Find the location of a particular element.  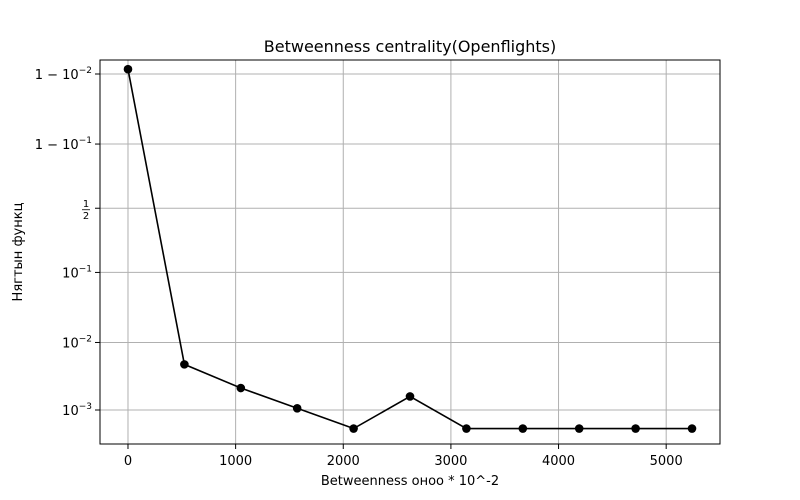

y-tick-label: 10⁻² is located at coordinates (77, 342).